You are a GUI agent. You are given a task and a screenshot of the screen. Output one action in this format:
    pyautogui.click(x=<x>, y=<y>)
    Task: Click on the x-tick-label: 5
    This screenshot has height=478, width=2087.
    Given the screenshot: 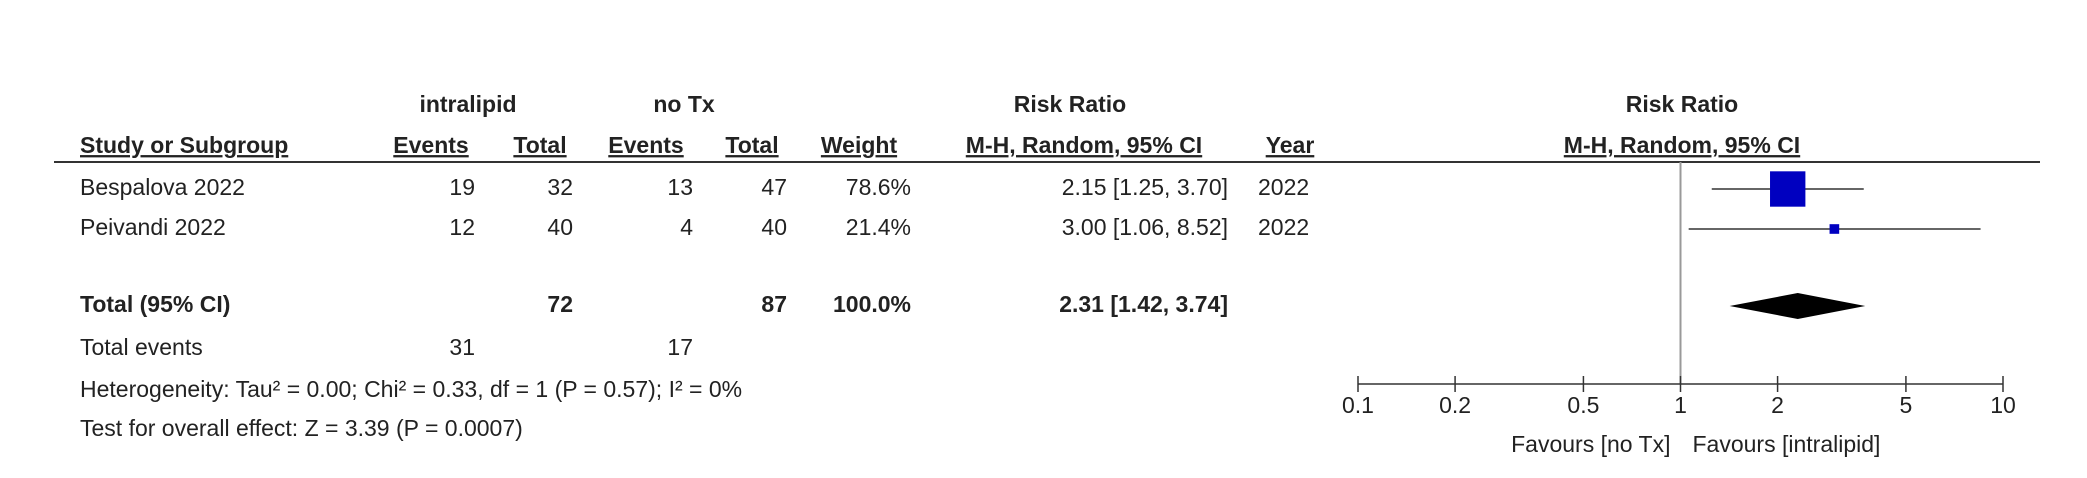 What is the action you would take?
    pyautogui.click(x=1906, y=405)
    